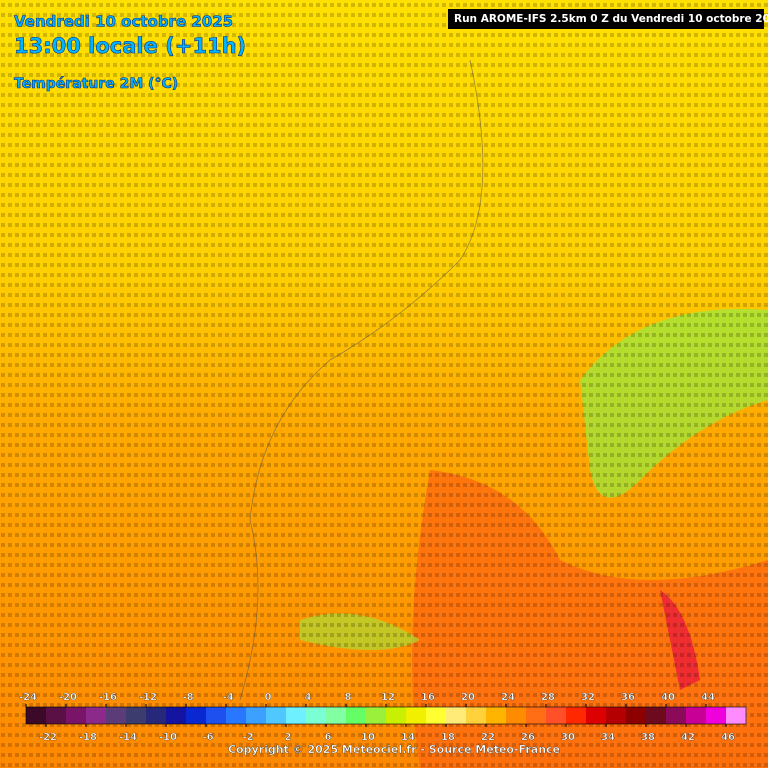 The height and width of the screenshot is (772, 768). I want to click on legend-label: -18, so click(88, 737).